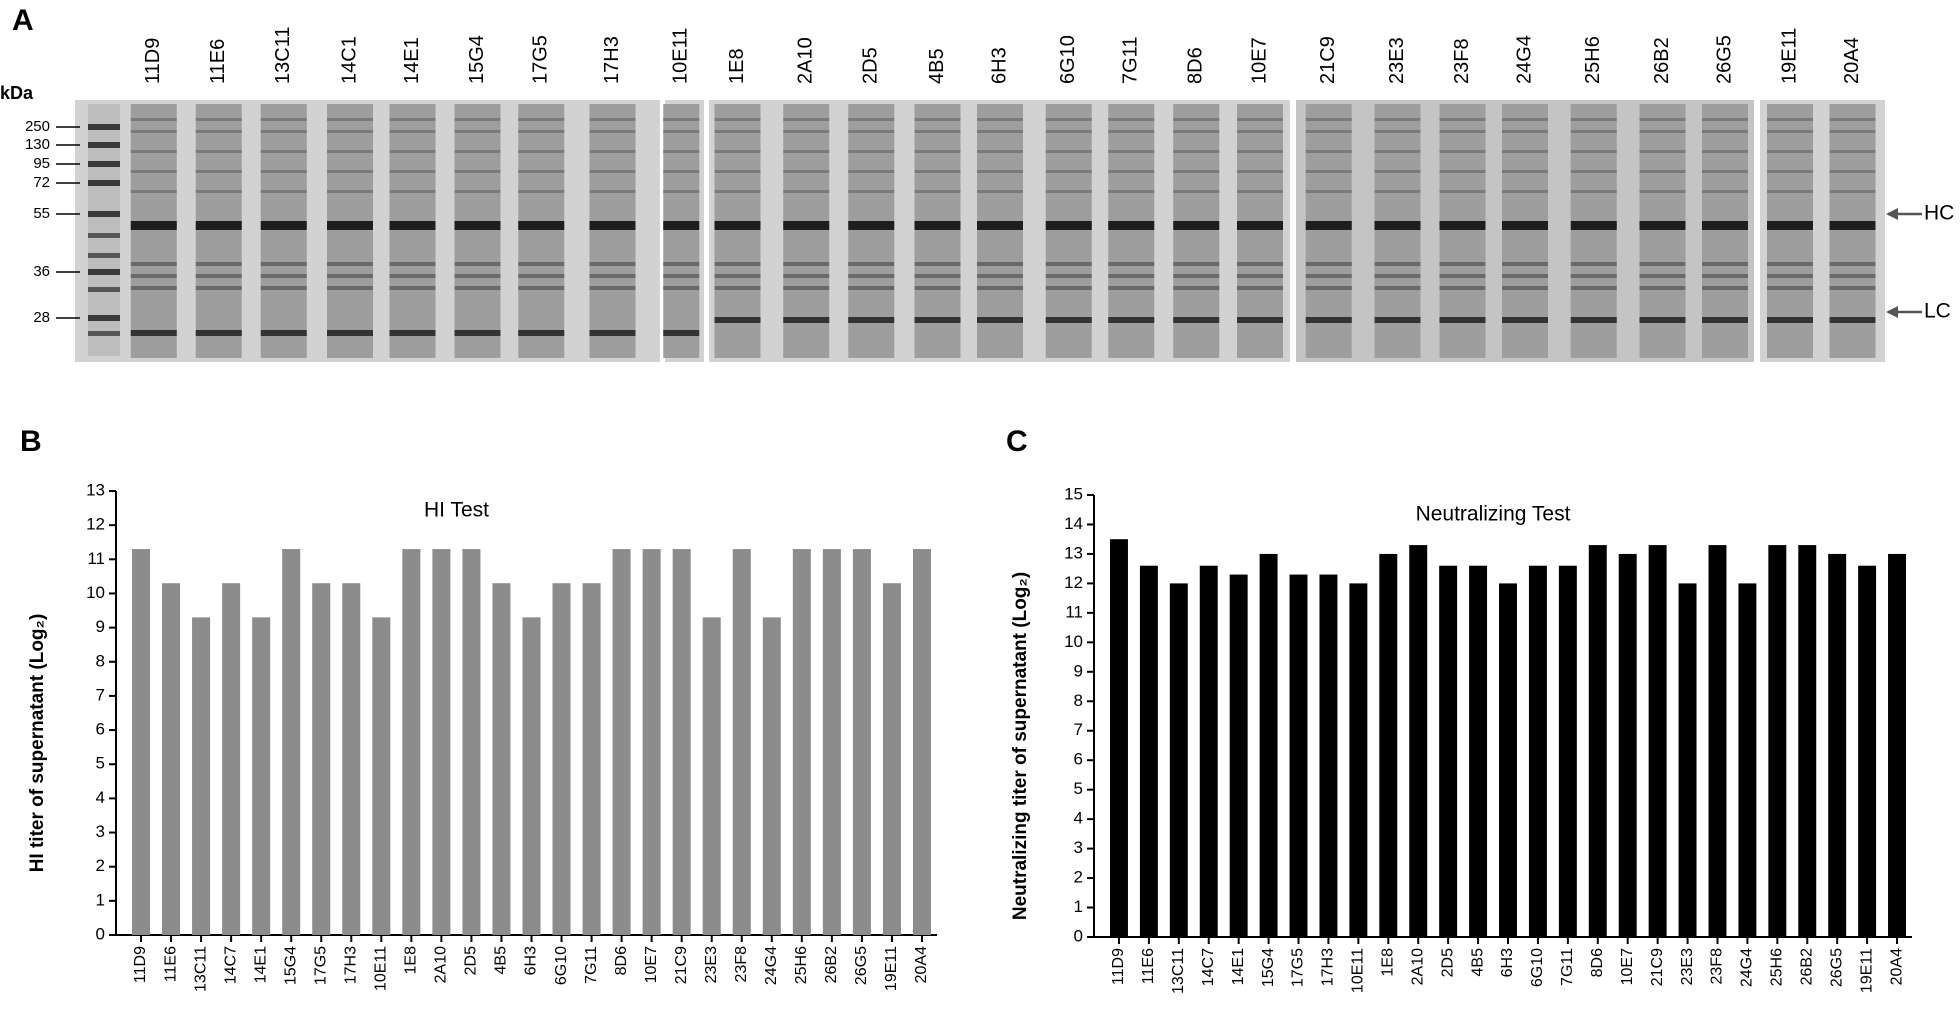 This screenshot has height=1026, width=1960. Describe the element at coordinates (1078, 788) in the screenshot. I see `y-tick-label: 5` at that location.